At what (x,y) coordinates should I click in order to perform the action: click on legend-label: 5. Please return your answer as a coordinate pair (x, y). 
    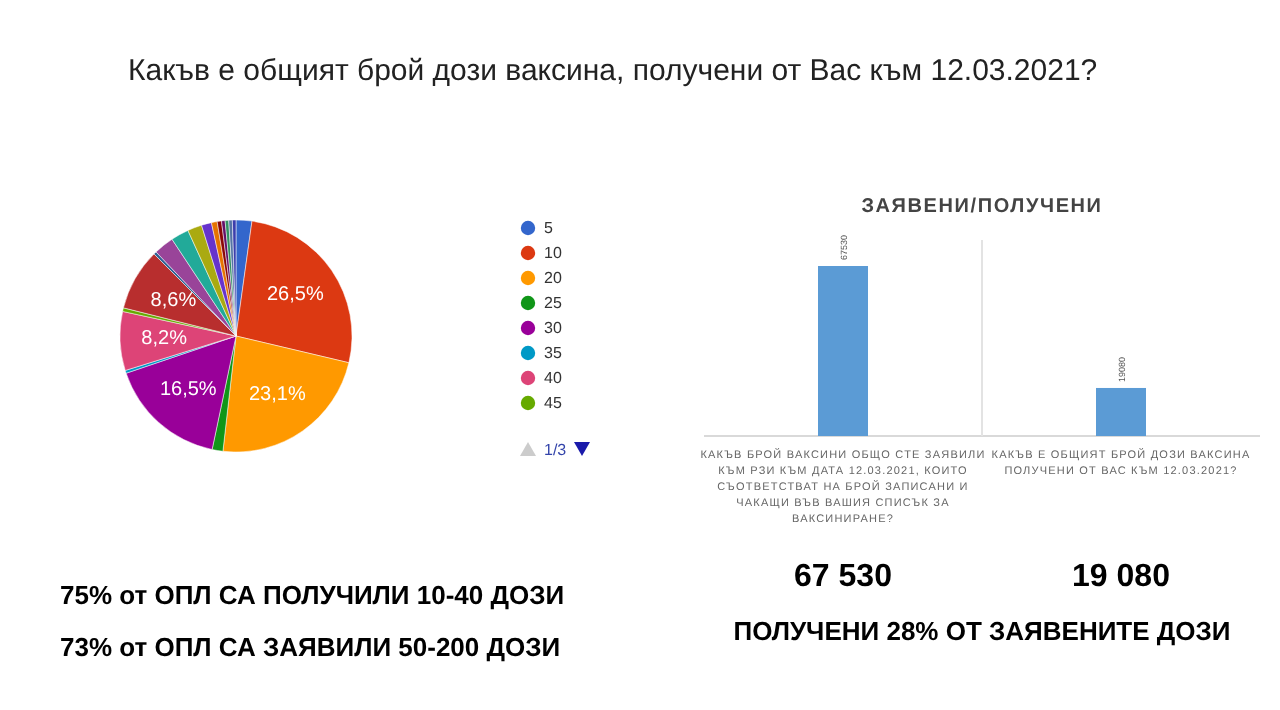
    Looking at the image, I should click on (549, 228).